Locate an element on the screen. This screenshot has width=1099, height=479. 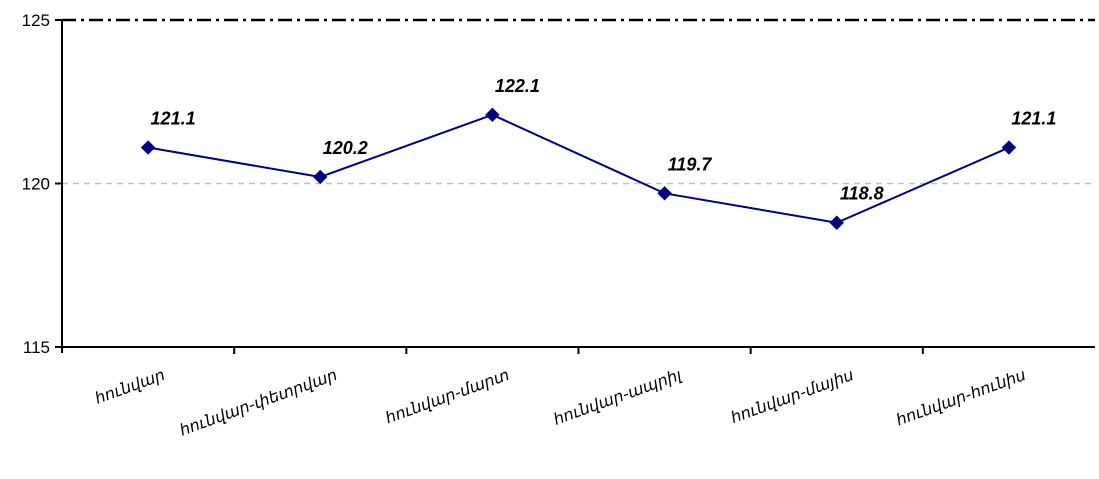
x-tick-label: հունվար-մայիս is located at coordinates (792, 396).